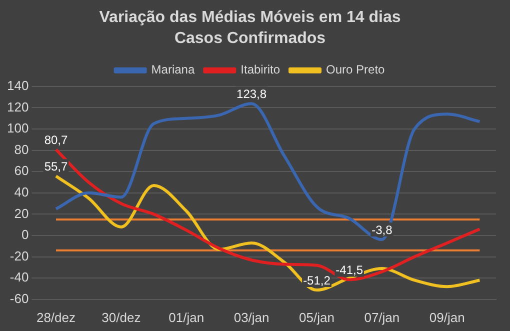 The height and width of the screenshot is (331, 510). What do you see at coordinates (25, 234) in the screenshot?
I see `y-tick-label: 0` at bounding box center [25, 234].